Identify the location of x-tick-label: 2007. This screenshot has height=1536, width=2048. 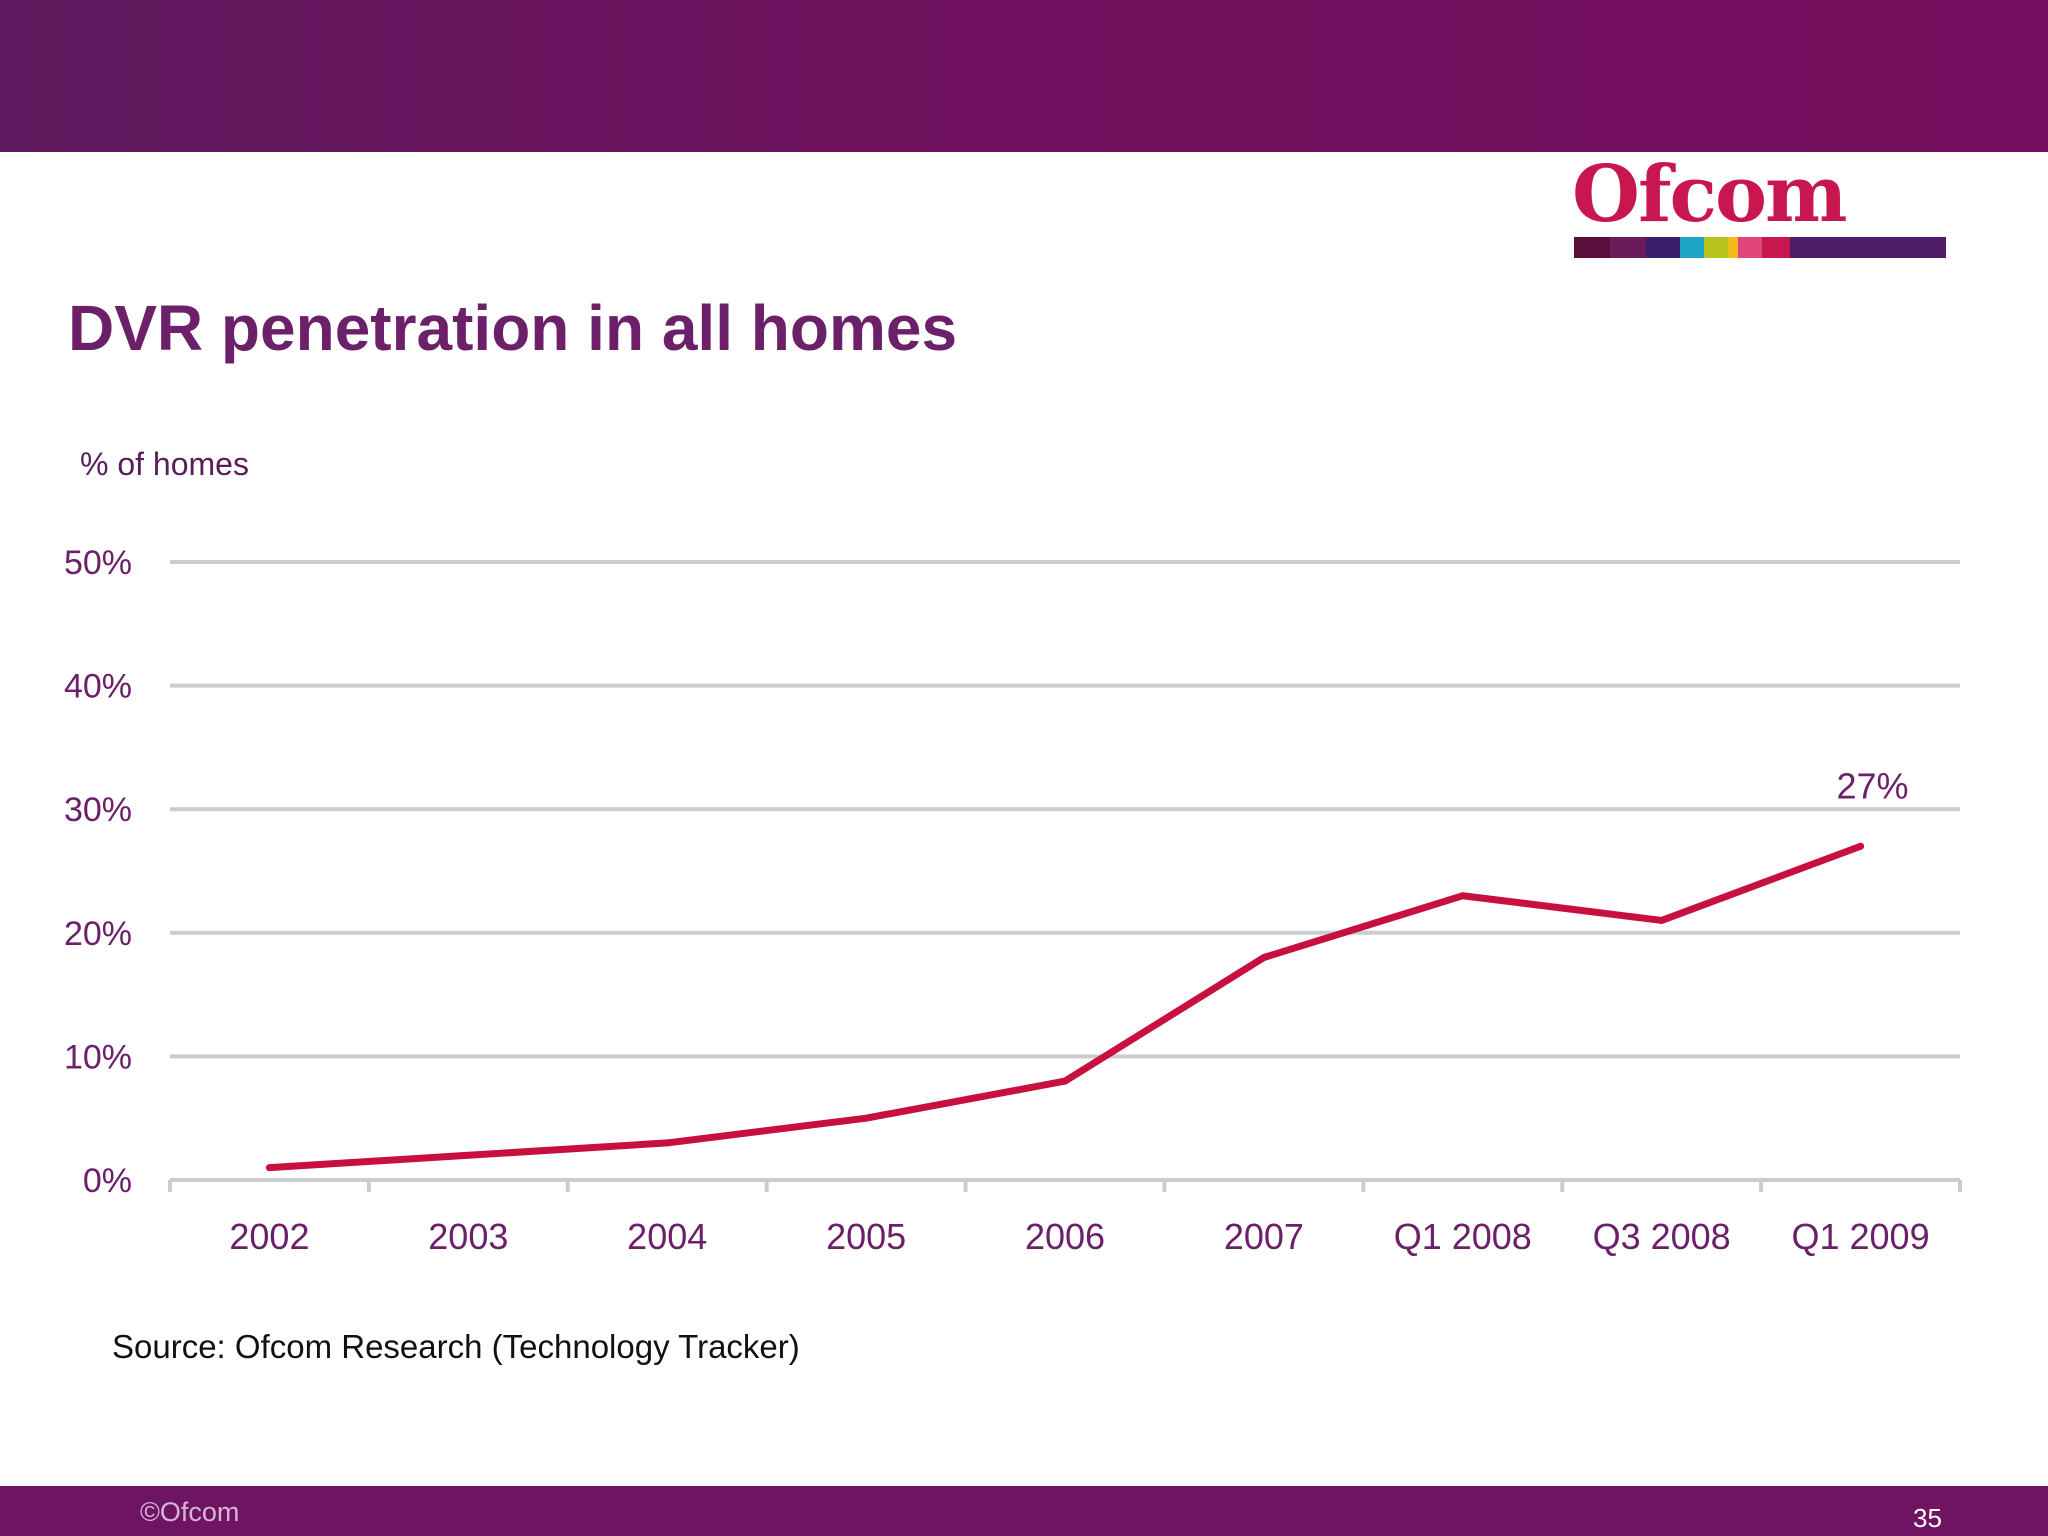
(1264, 1236).